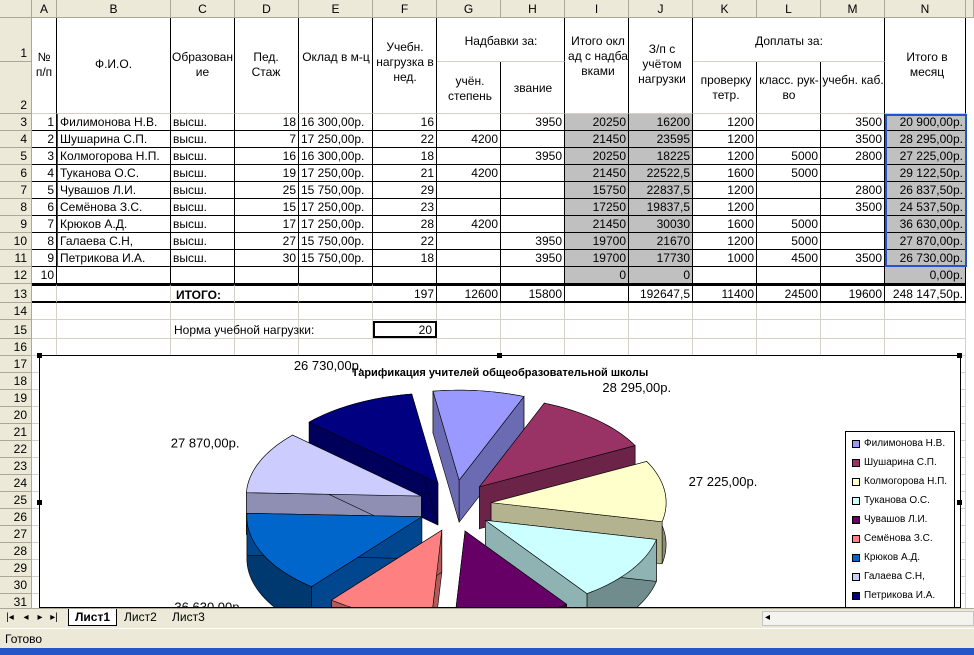 The height and width of the screenshot is (655, 974). What do you see at coordinates (267, 293) in the screenshot?
I see `totals-cell` at bounding box center [267, 293].